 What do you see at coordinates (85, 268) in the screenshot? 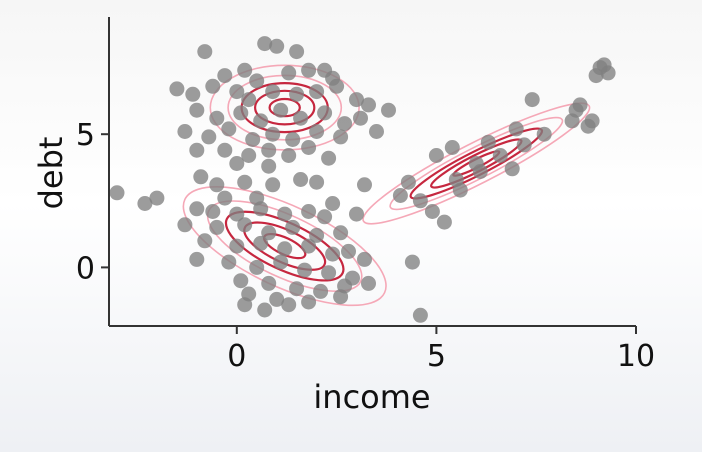
I see `y-tick-label: 0` at bounding box center [85, 268].